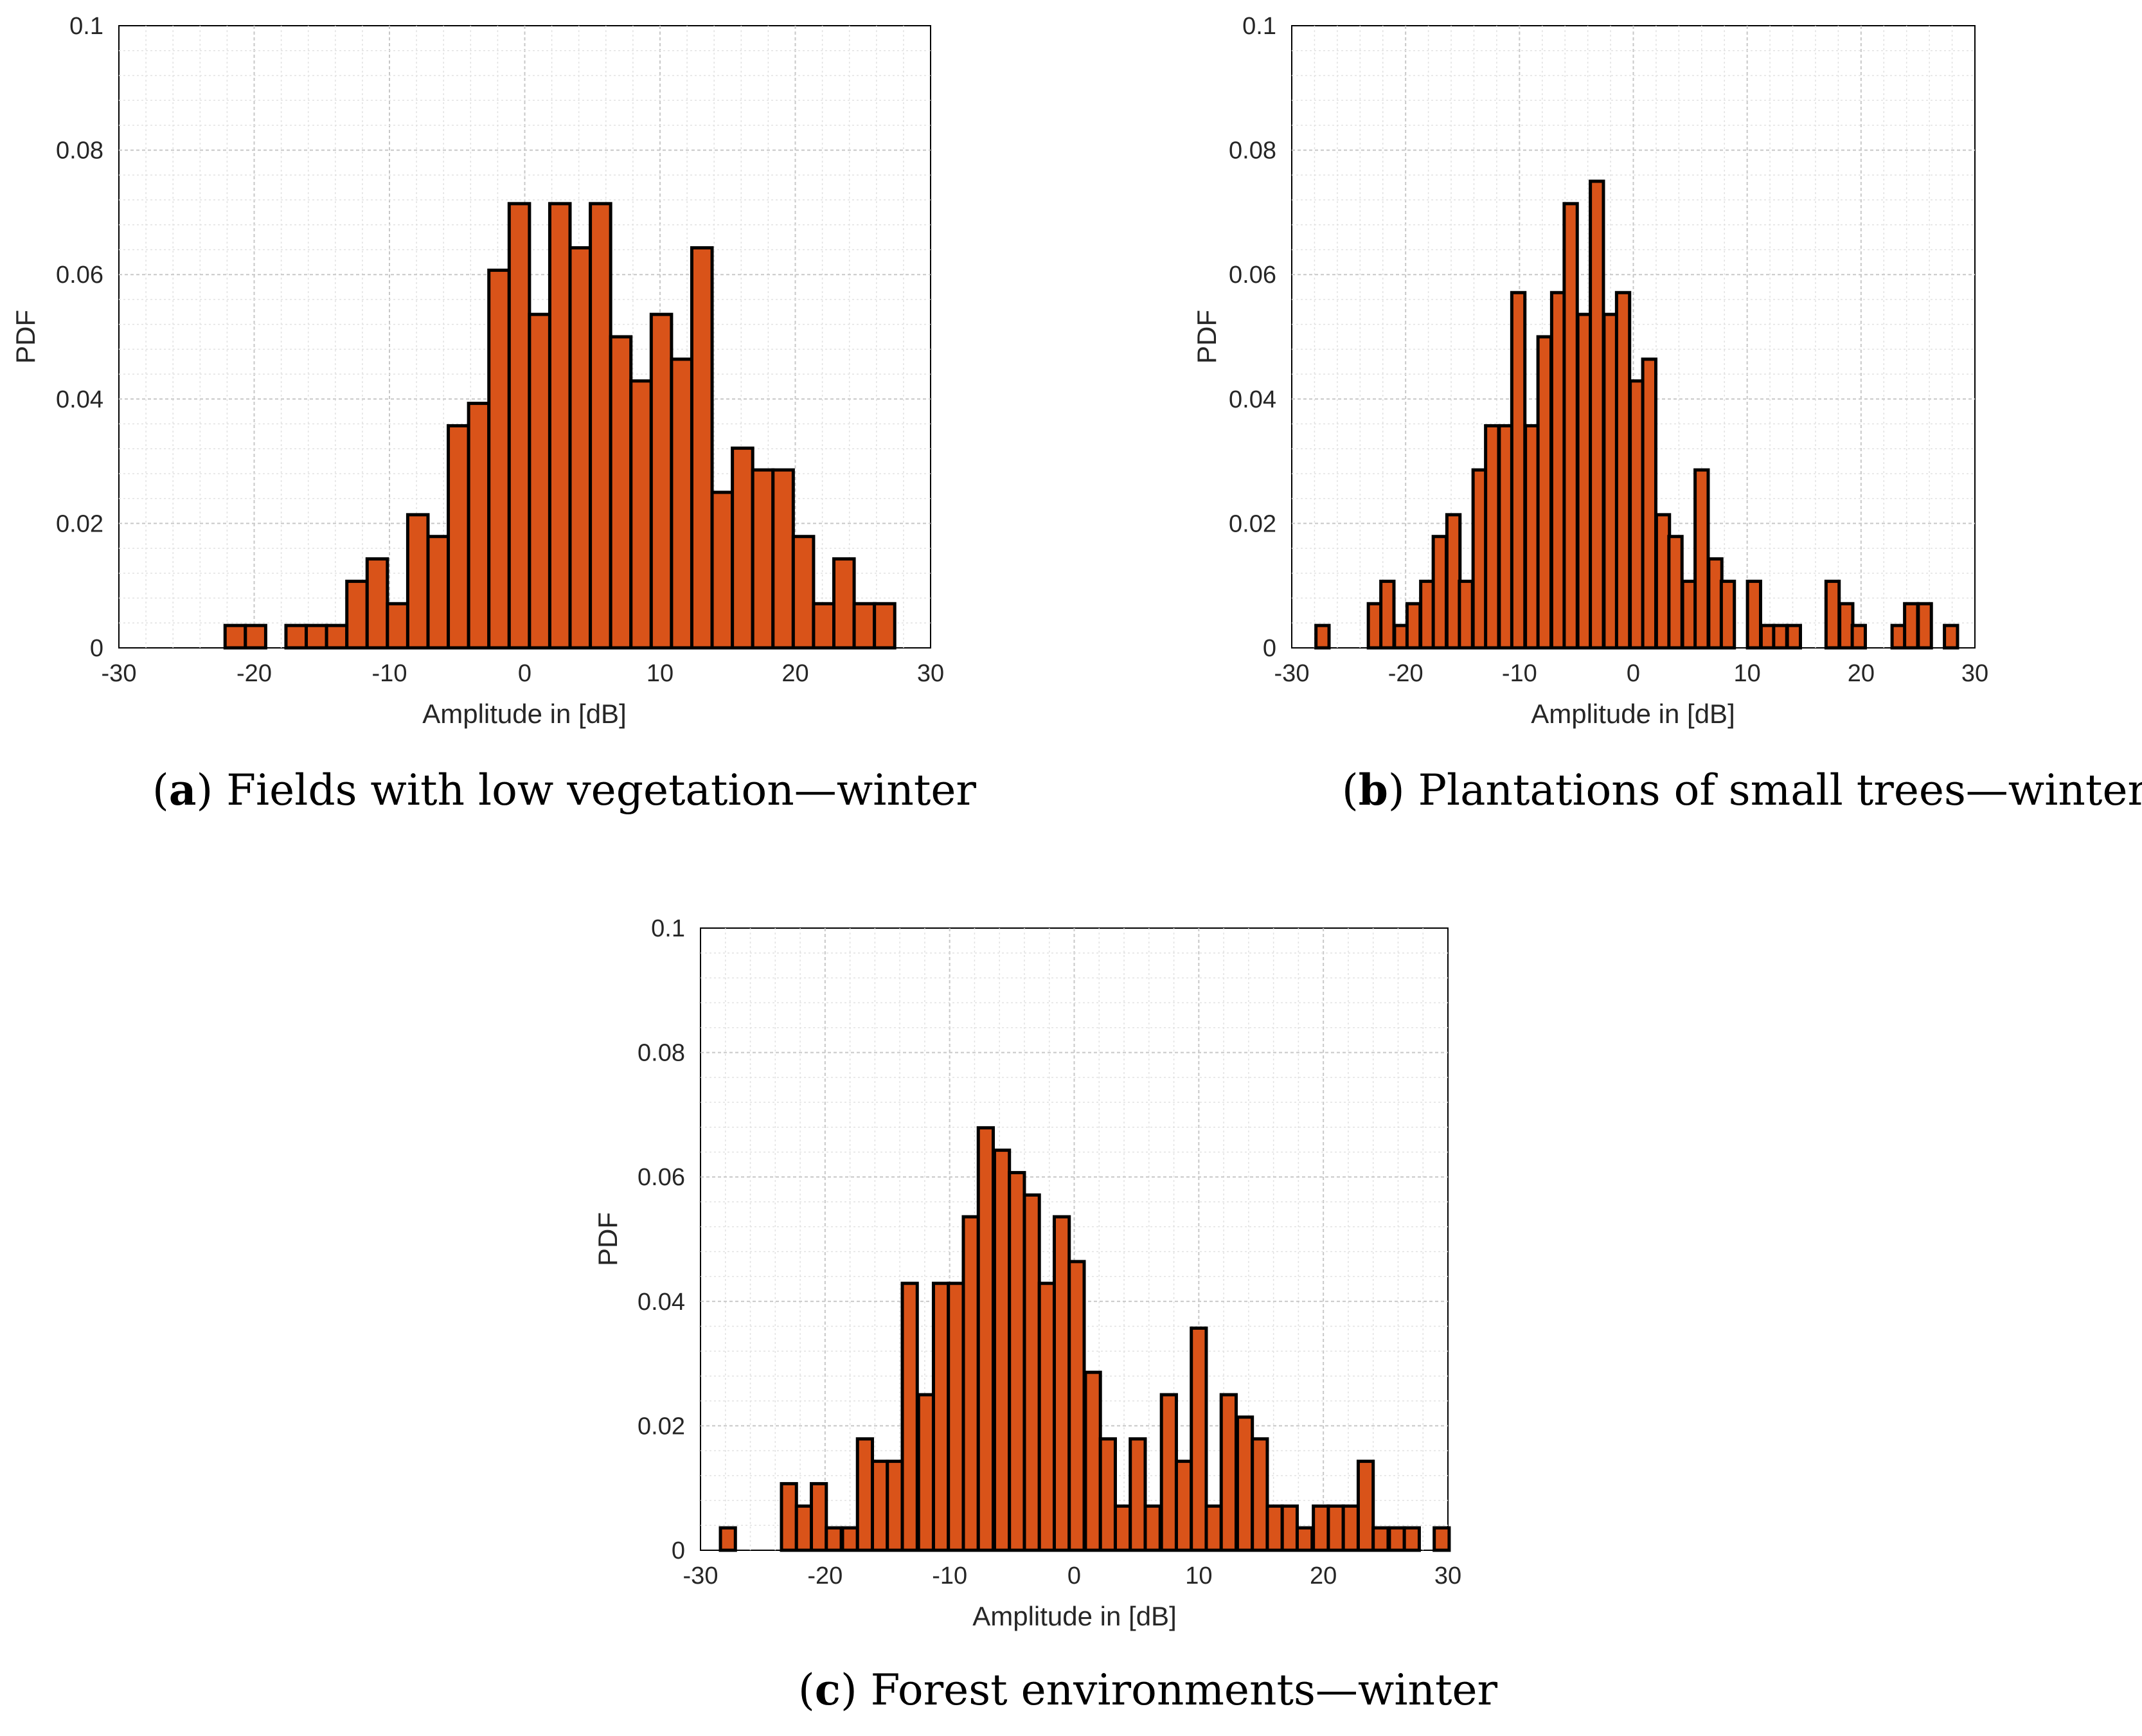 Image resolution: width=2142 pixels, height=1736 pixels. I want to click on grid, so click(525, 337).